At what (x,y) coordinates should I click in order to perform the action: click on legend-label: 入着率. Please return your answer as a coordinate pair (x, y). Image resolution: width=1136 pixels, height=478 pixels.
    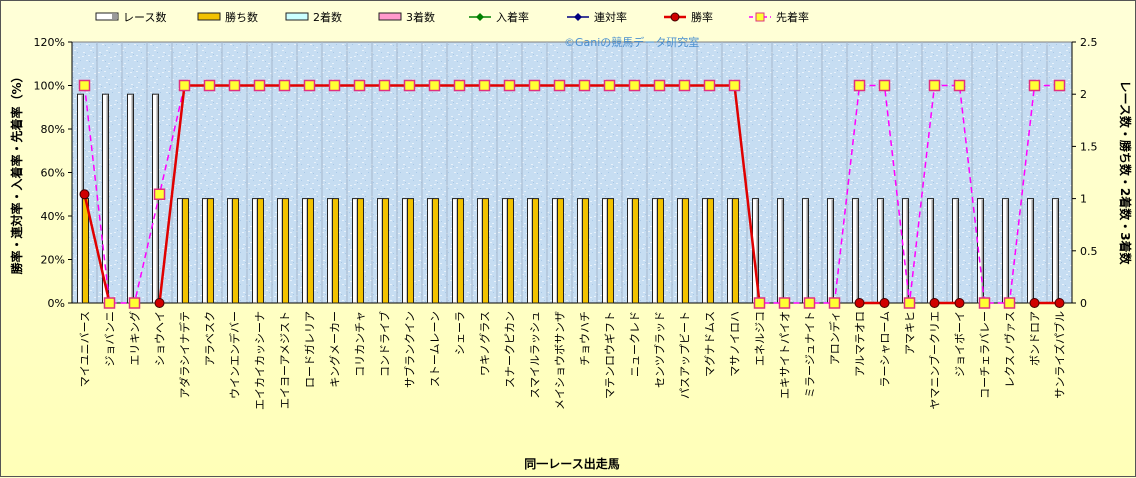
    Looking at the image, I should click on (512, 17).